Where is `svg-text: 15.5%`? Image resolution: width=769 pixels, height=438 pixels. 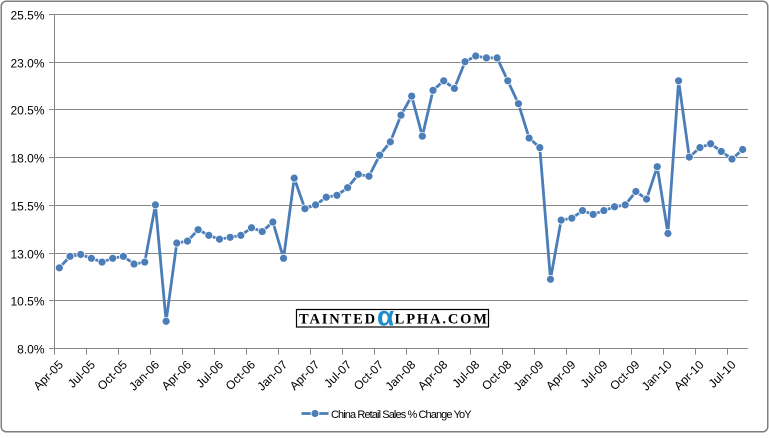 svg-text: 15.5% is located at coordinates (27, 207).